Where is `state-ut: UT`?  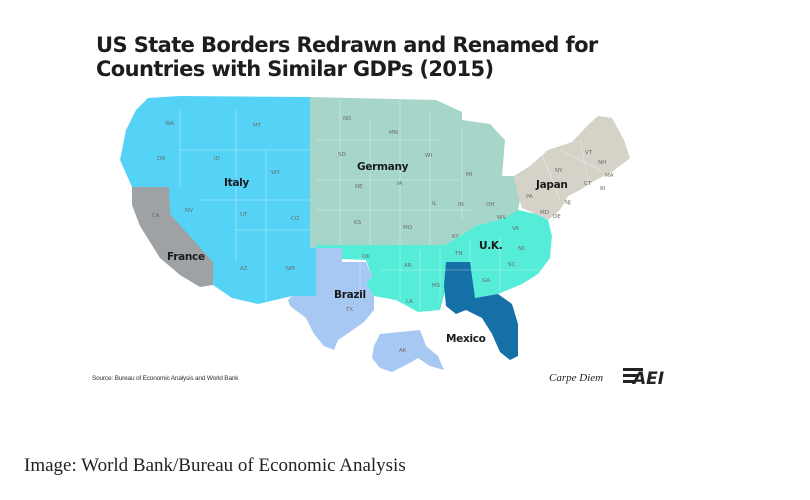
state-ut: UT is located at coordinates (244, 215).